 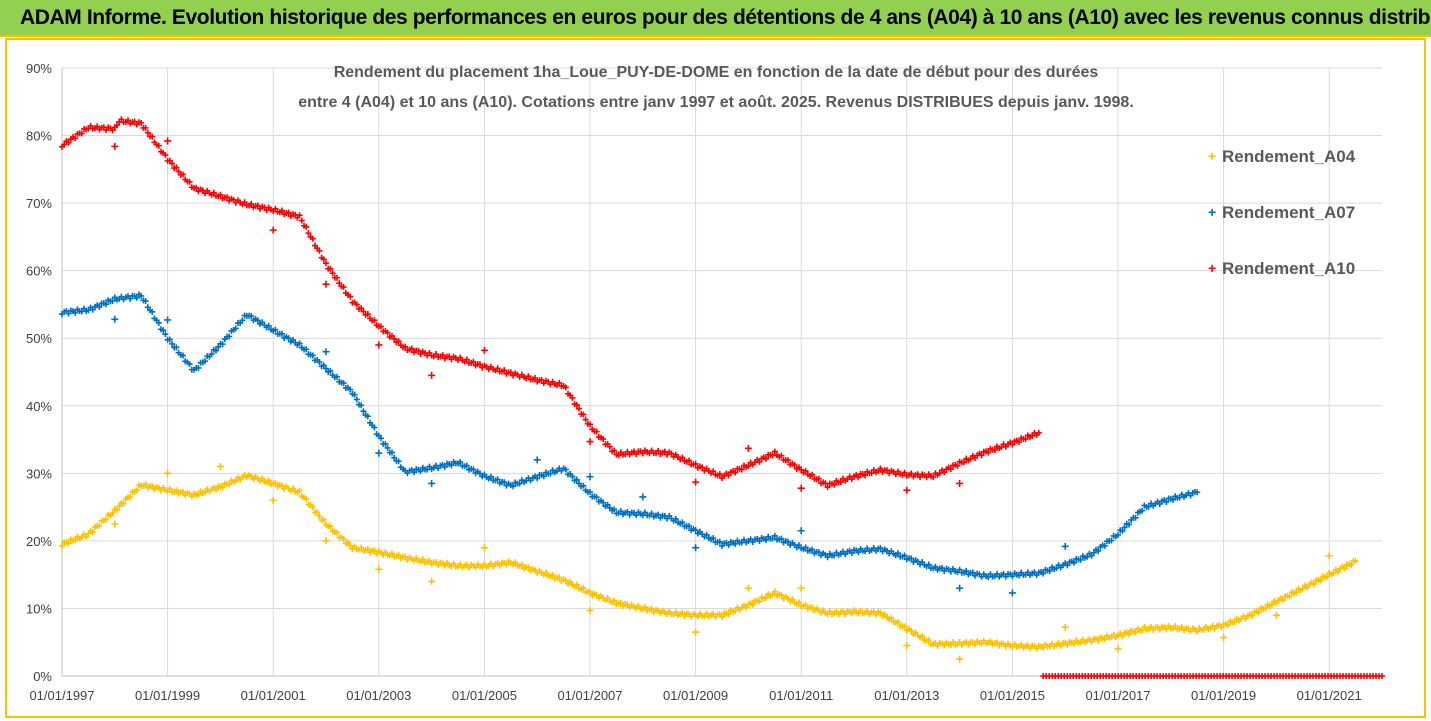 What do you see at coordinates (1289, 156) in the screenshot?
I see `legend-label-a04: Rendement_A04` at bounding box center [1289, 156].